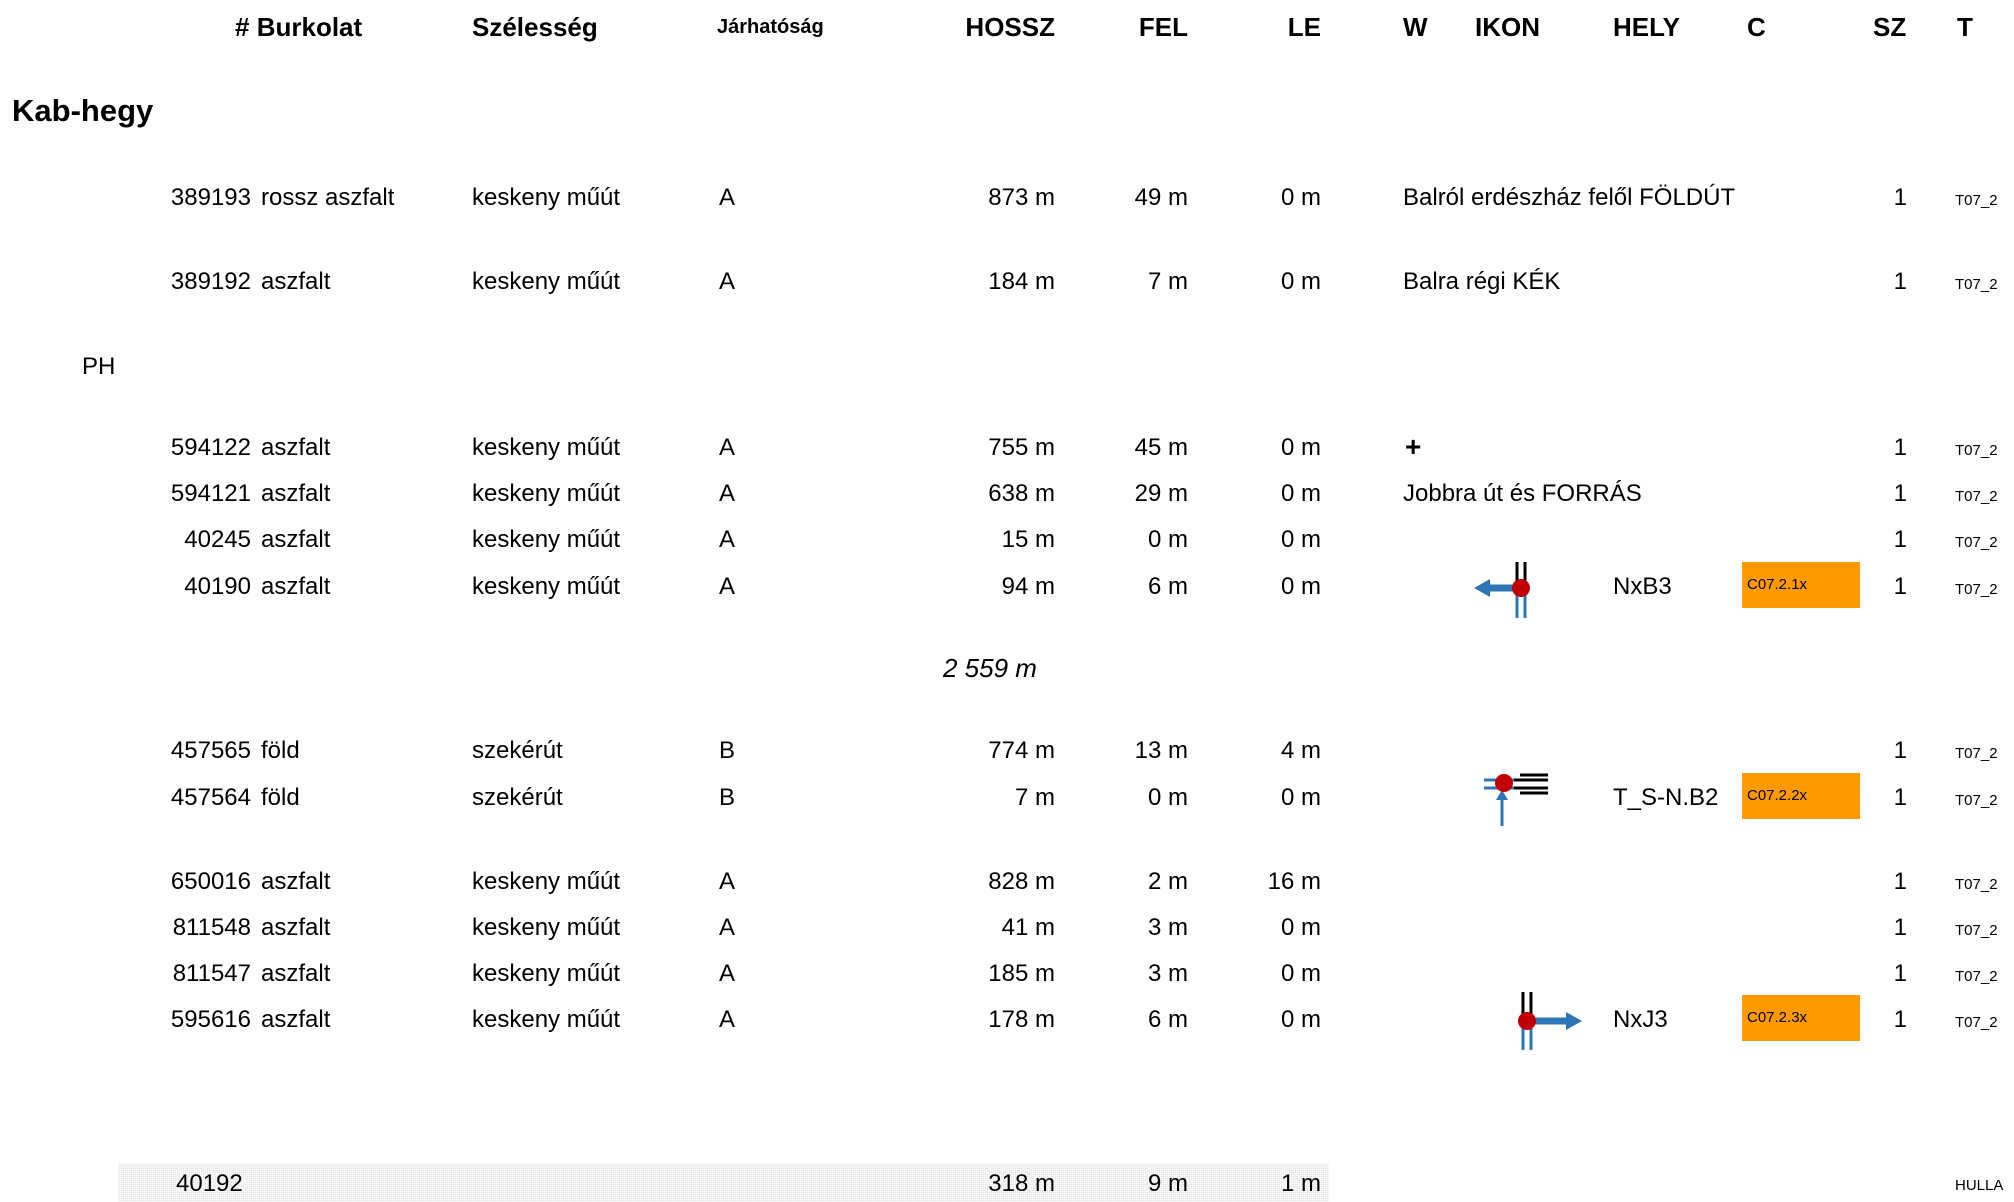  What do you see at coordinates (1666, 797) in the screenshot?
I see `row-place: T_S-N.B2` at bounding box center [1666, 797].